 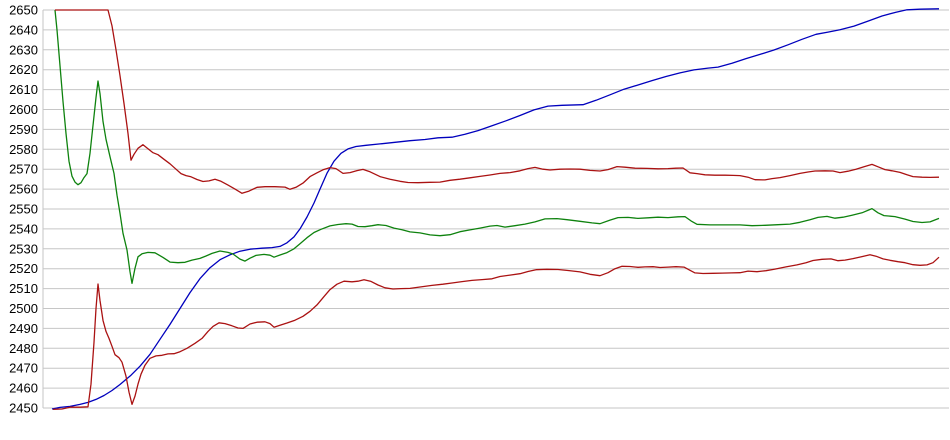 I want to click on y-tick-label: 2580, so click(x=23, y=149).